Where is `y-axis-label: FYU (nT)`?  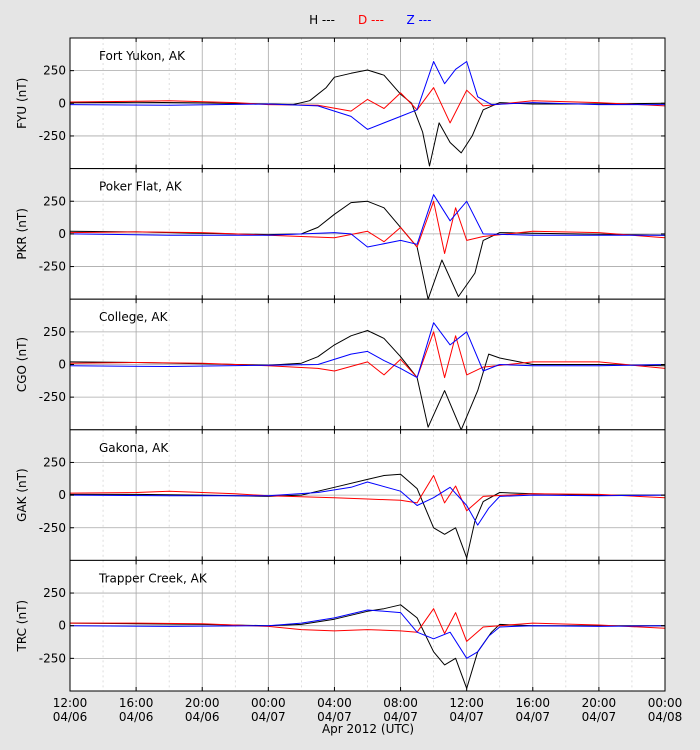
y-axis-label: FYU (nT) is located at coordinates (22, 103).